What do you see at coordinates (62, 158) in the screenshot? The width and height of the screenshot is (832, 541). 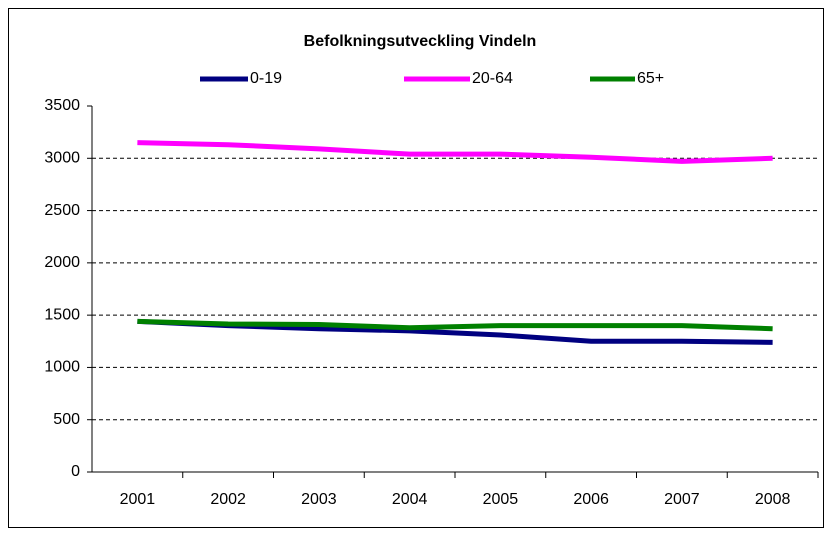 I see `y-tick-label: 3000` at bounding box center [62, 158].